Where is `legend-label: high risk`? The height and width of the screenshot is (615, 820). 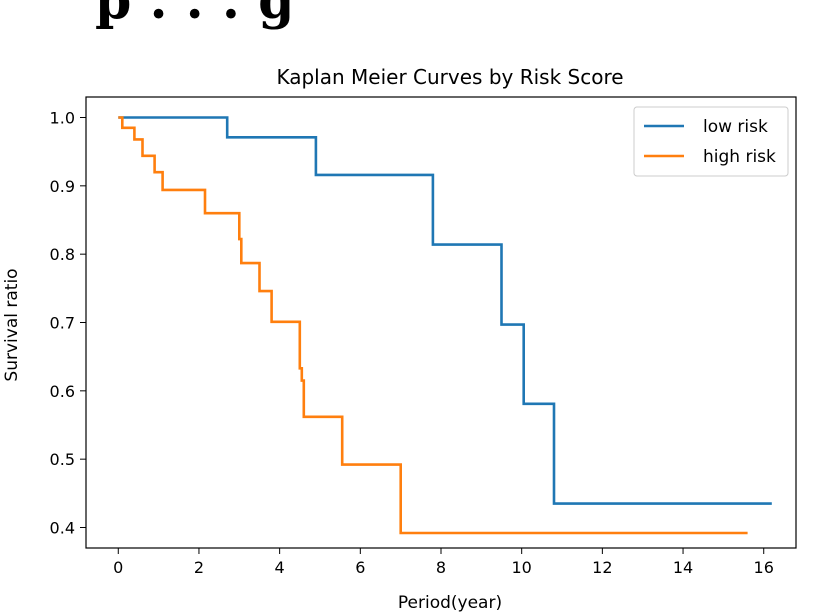 legend-label: high risk is located at coordinates (739, 157).